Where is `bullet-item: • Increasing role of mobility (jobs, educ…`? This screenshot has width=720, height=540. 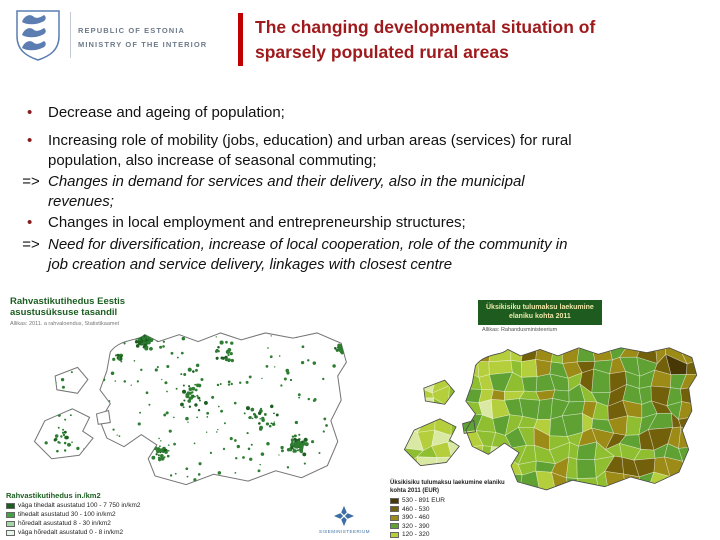
bullet-item: • Increasing role of mobility (jobs, educ… is located at coordinates (353, 151).